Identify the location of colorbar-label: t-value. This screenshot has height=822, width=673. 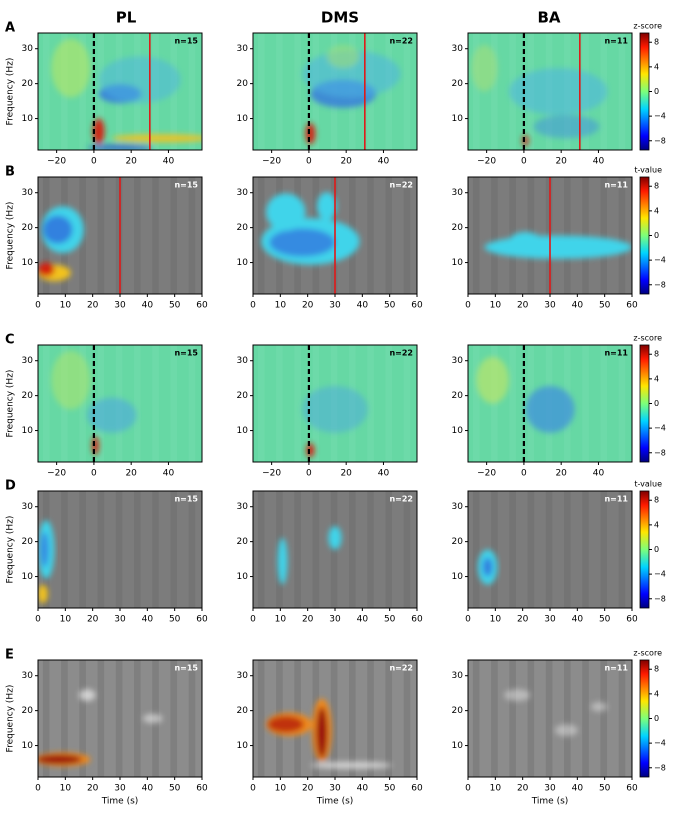
(648, 170).